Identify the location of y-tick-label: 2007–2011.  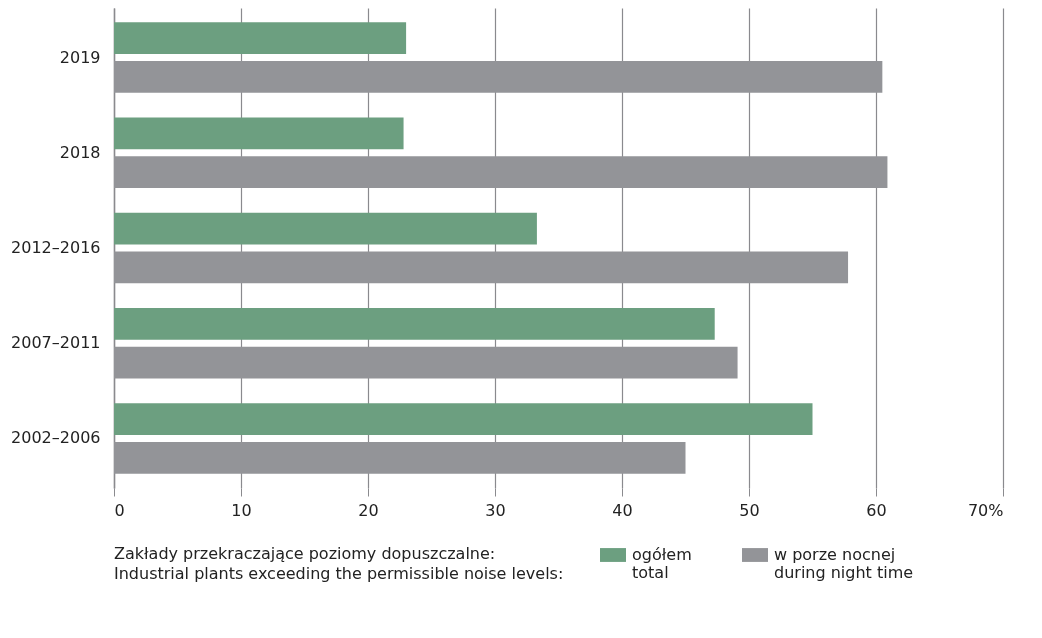
(56, 343).